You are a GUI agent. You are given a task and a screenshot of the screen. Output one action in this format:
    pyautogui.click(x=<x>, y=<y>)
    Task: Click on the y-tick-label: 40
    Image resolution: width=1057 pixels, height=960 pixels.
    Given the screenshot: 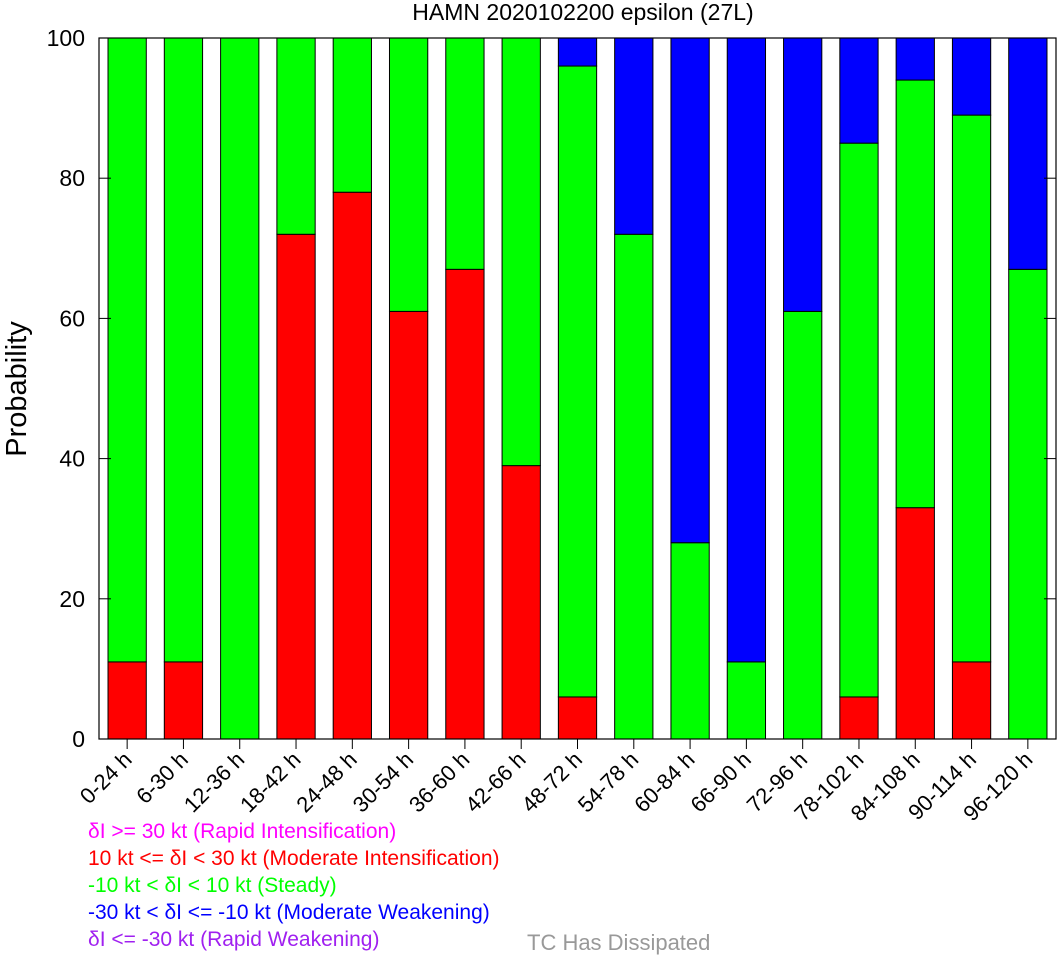 What is the action you would take?
    pyautogui.click(x=72, y=459)
    